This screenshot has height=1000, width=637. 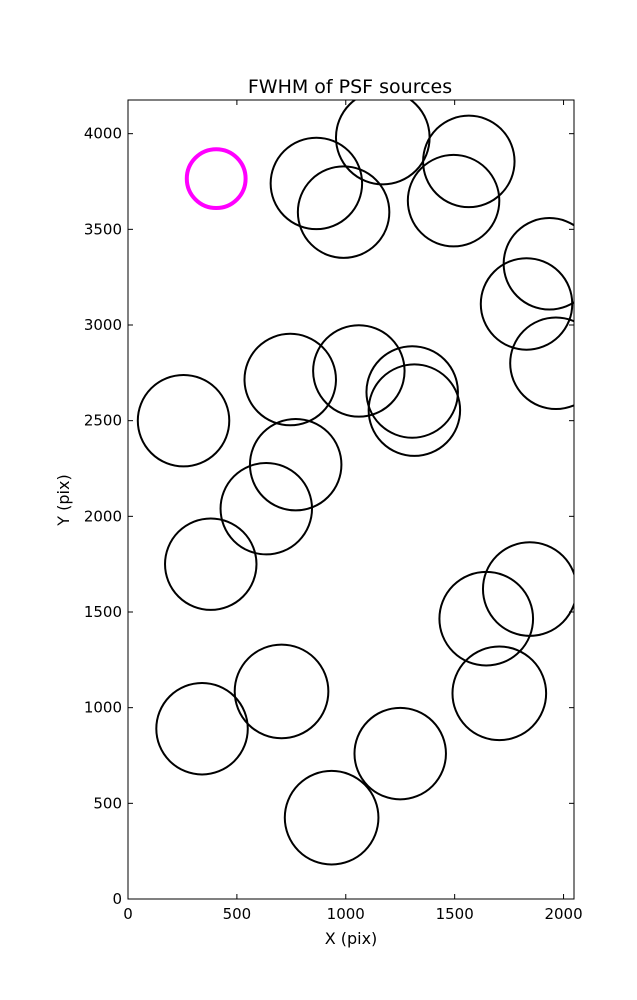 I want to click on x-tick-label: 1500, so click(x=455, y=914).